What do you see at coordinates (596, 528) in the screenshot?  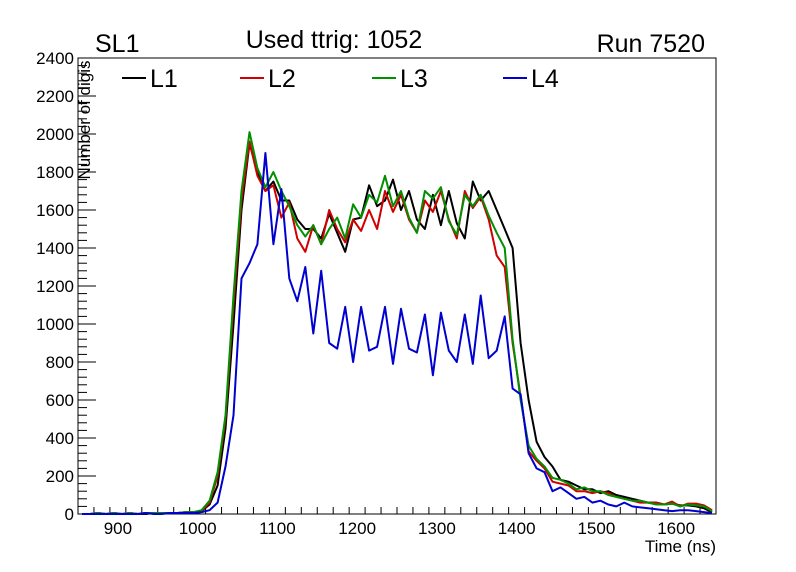 I see `x-tick-label: 1500` at bounding box center [596, 528].